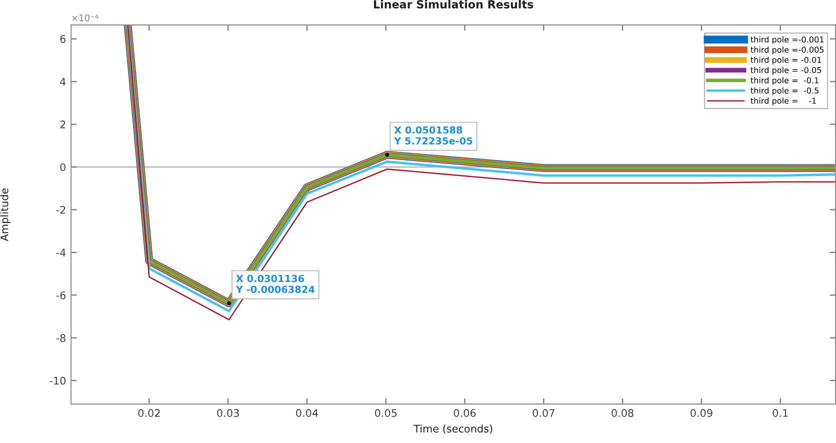 The height and width of the screenshot is (443, 836). Describe the element at coordinates (623, 413) in the screenshot. I see `x-tick-label: 0.08` at that location.